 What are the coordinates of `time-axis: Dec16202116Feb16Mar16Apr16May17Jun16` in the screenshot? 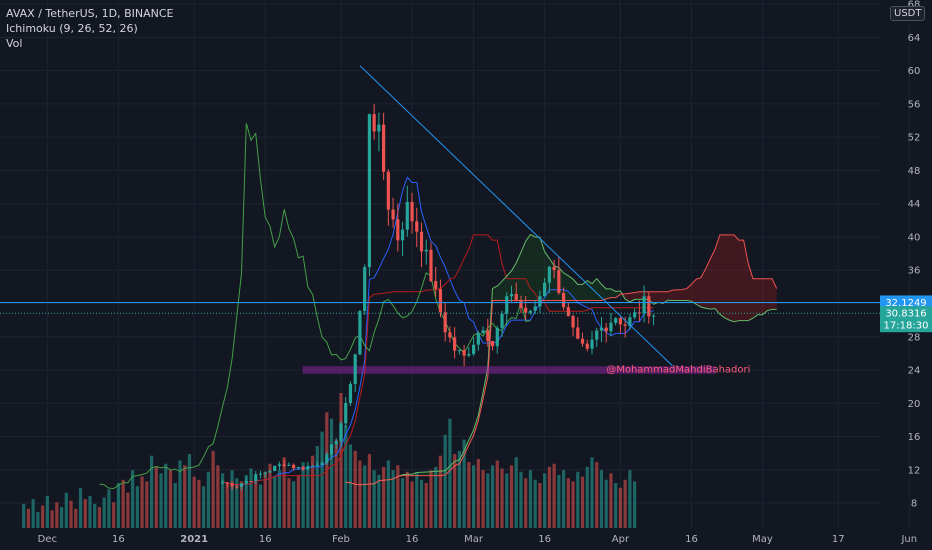 It's located at (485, 539).